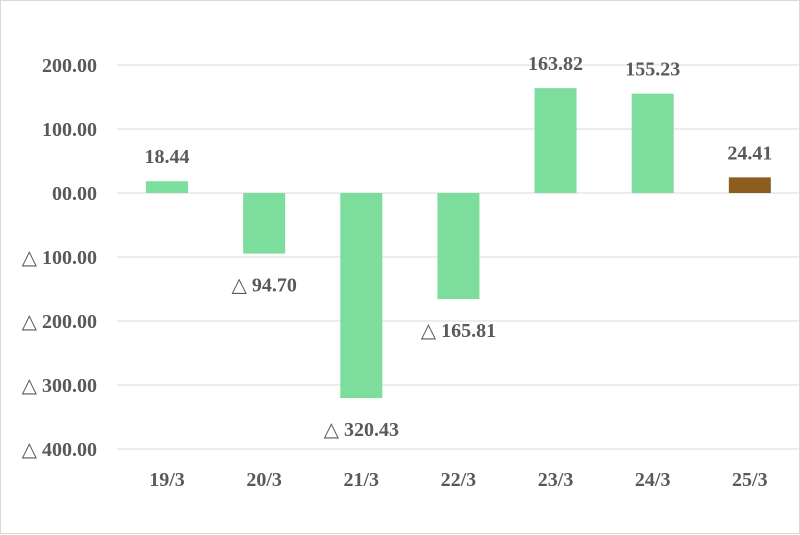 The height and width of the screenshot is (535, 800). I want to click on y-tick-label: △ 400.00, so click(59, 450).